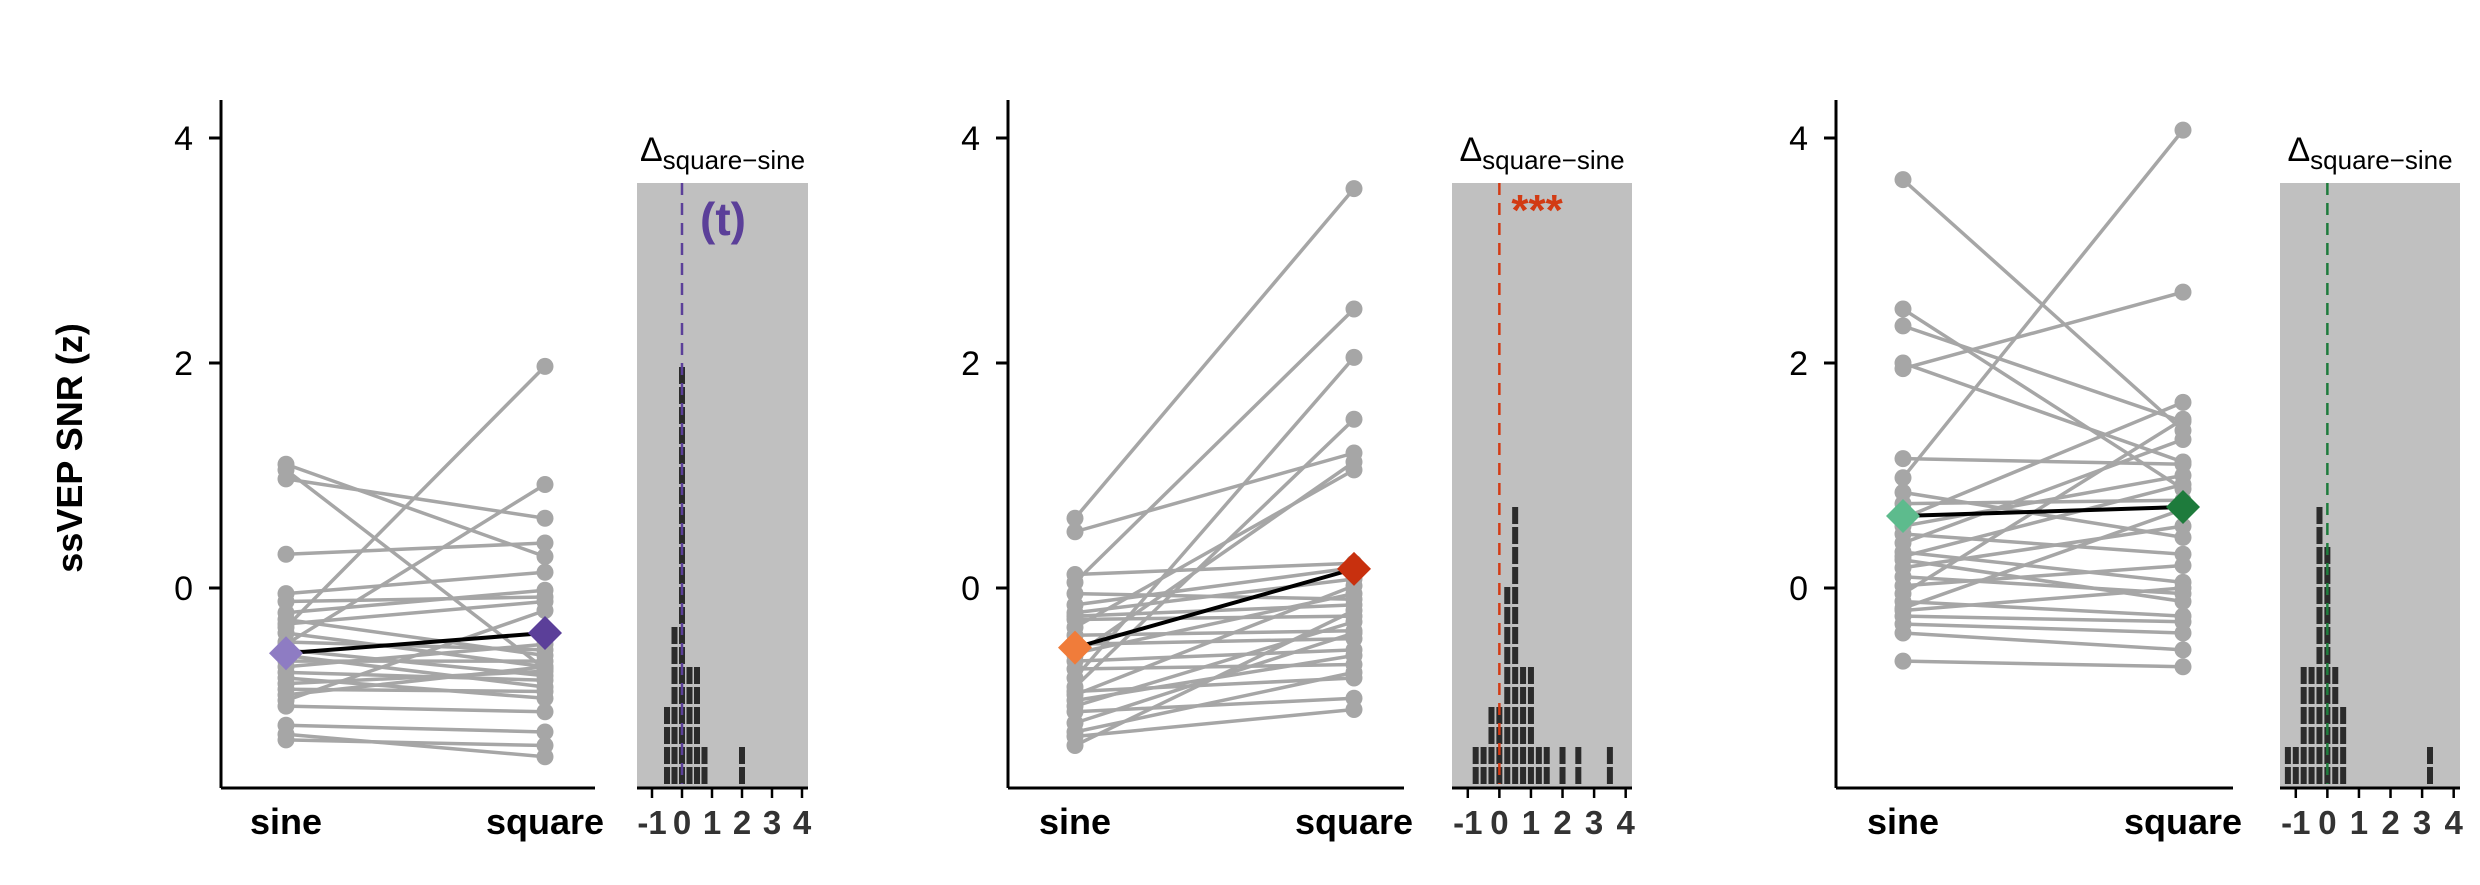 Image resolution: width=2480 pixels, height=885 pixels. I want to click on x-category-label-sine: sine, so click(286, 821).